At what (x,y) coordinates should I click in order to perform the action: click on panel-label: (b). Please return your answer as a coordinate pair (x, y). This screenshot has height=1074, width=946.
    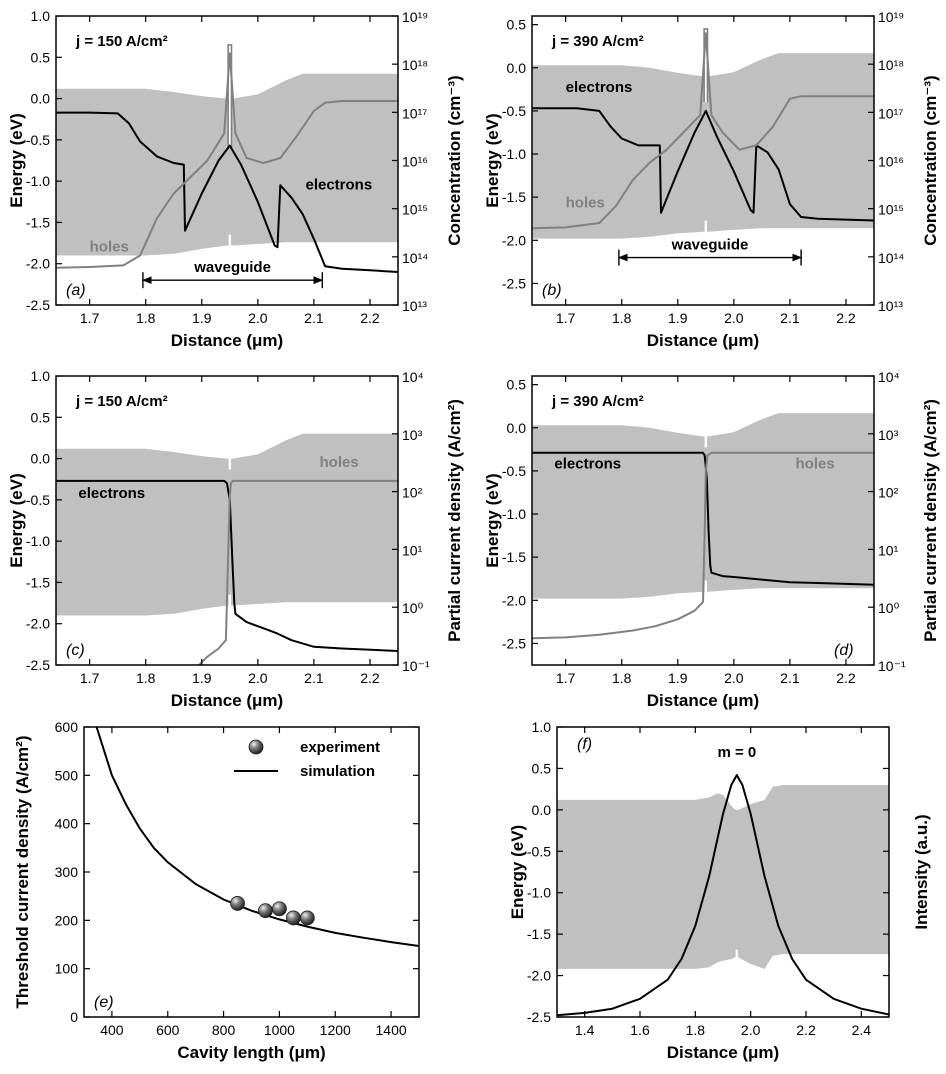
    Looking at the image, I should click on (552, 290).